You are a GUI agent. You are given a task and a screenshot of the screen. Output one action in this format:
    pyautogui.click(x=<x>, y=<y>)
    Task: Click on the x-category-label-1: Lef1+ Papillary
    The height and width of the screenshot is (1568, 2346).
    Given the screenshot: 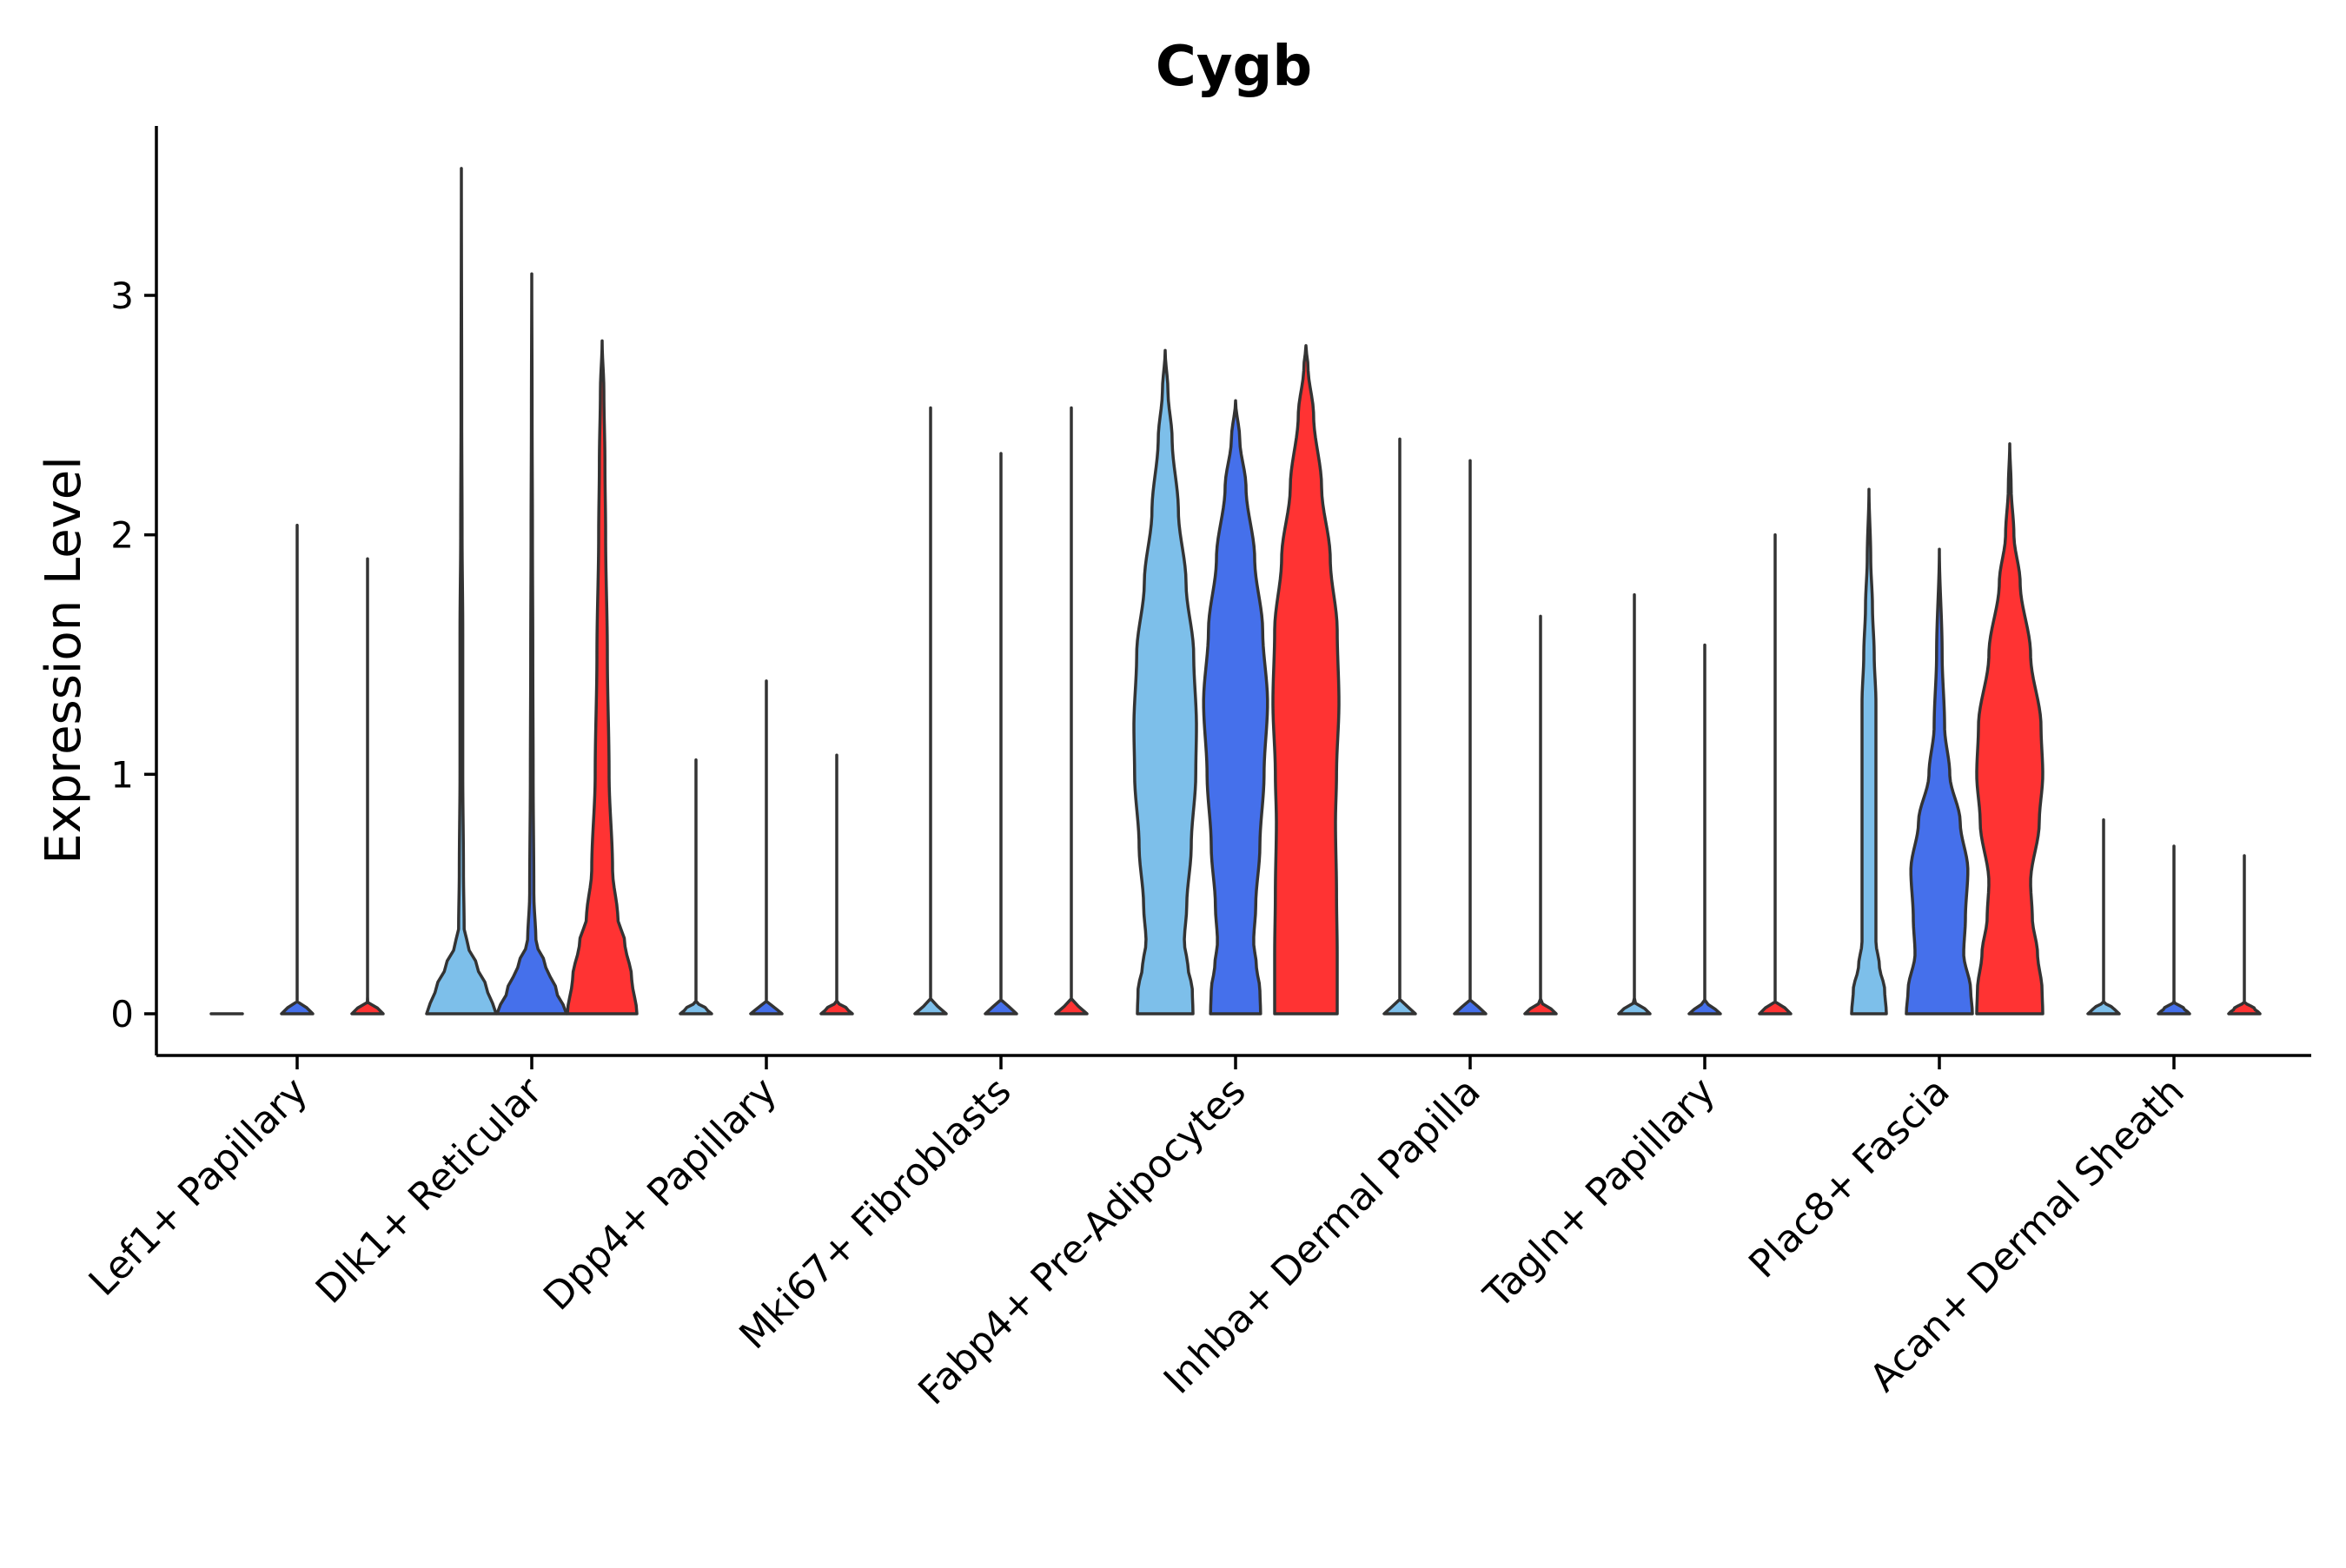 What is the action you would take?
    pyautogui.click(x=198, y=1187)
    